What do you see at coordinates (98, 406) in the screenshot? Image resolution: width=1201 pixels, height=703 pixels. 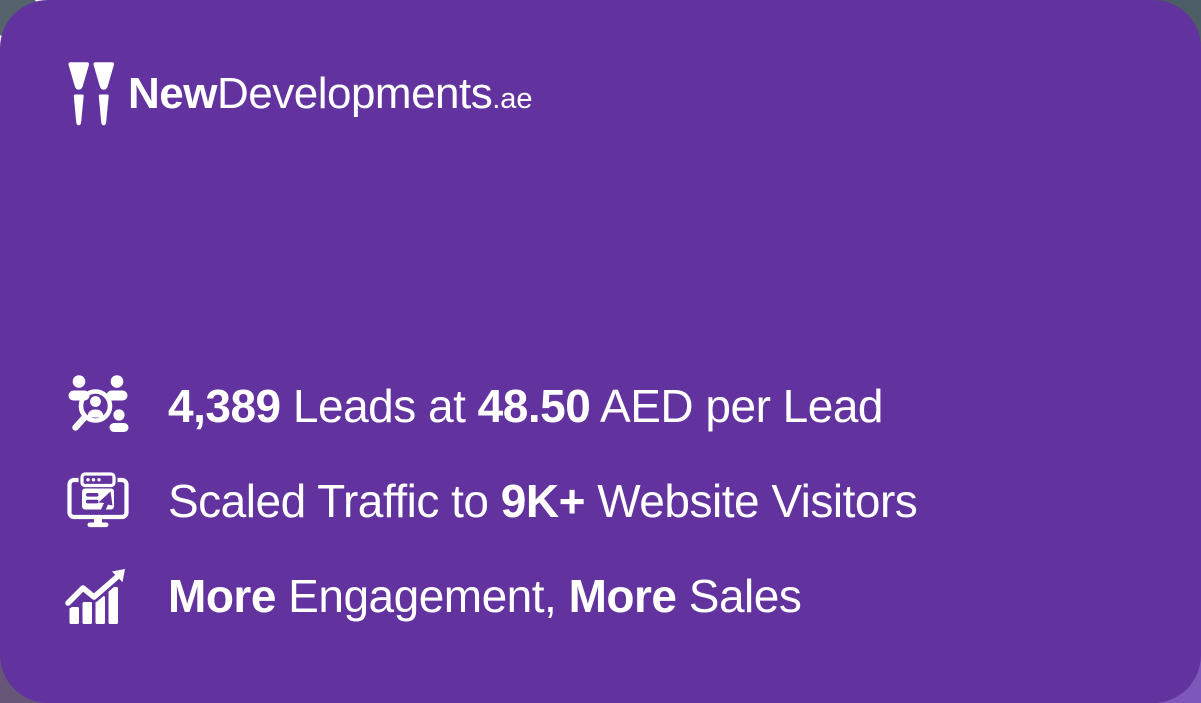 I see `leads-search-icon` at bounding box center [98, 406].